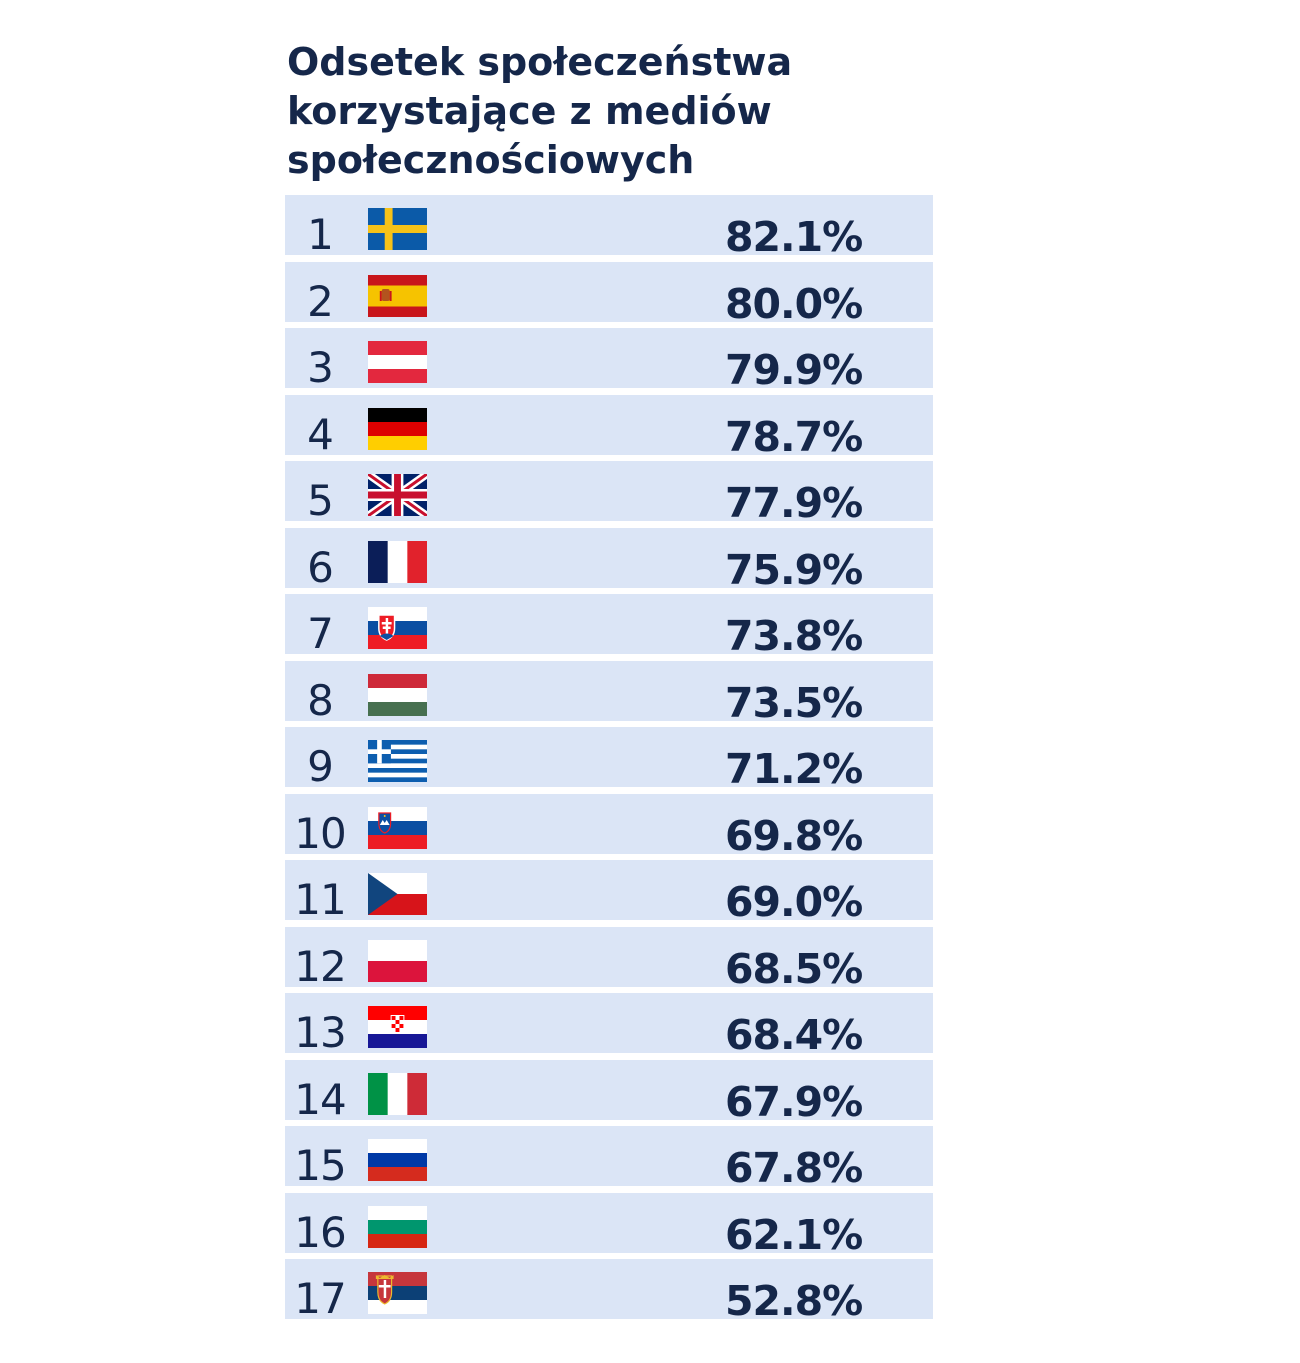 This screenshot has height=1363, width=1300. I want to click on rank-number: 10, so click(320, 833).